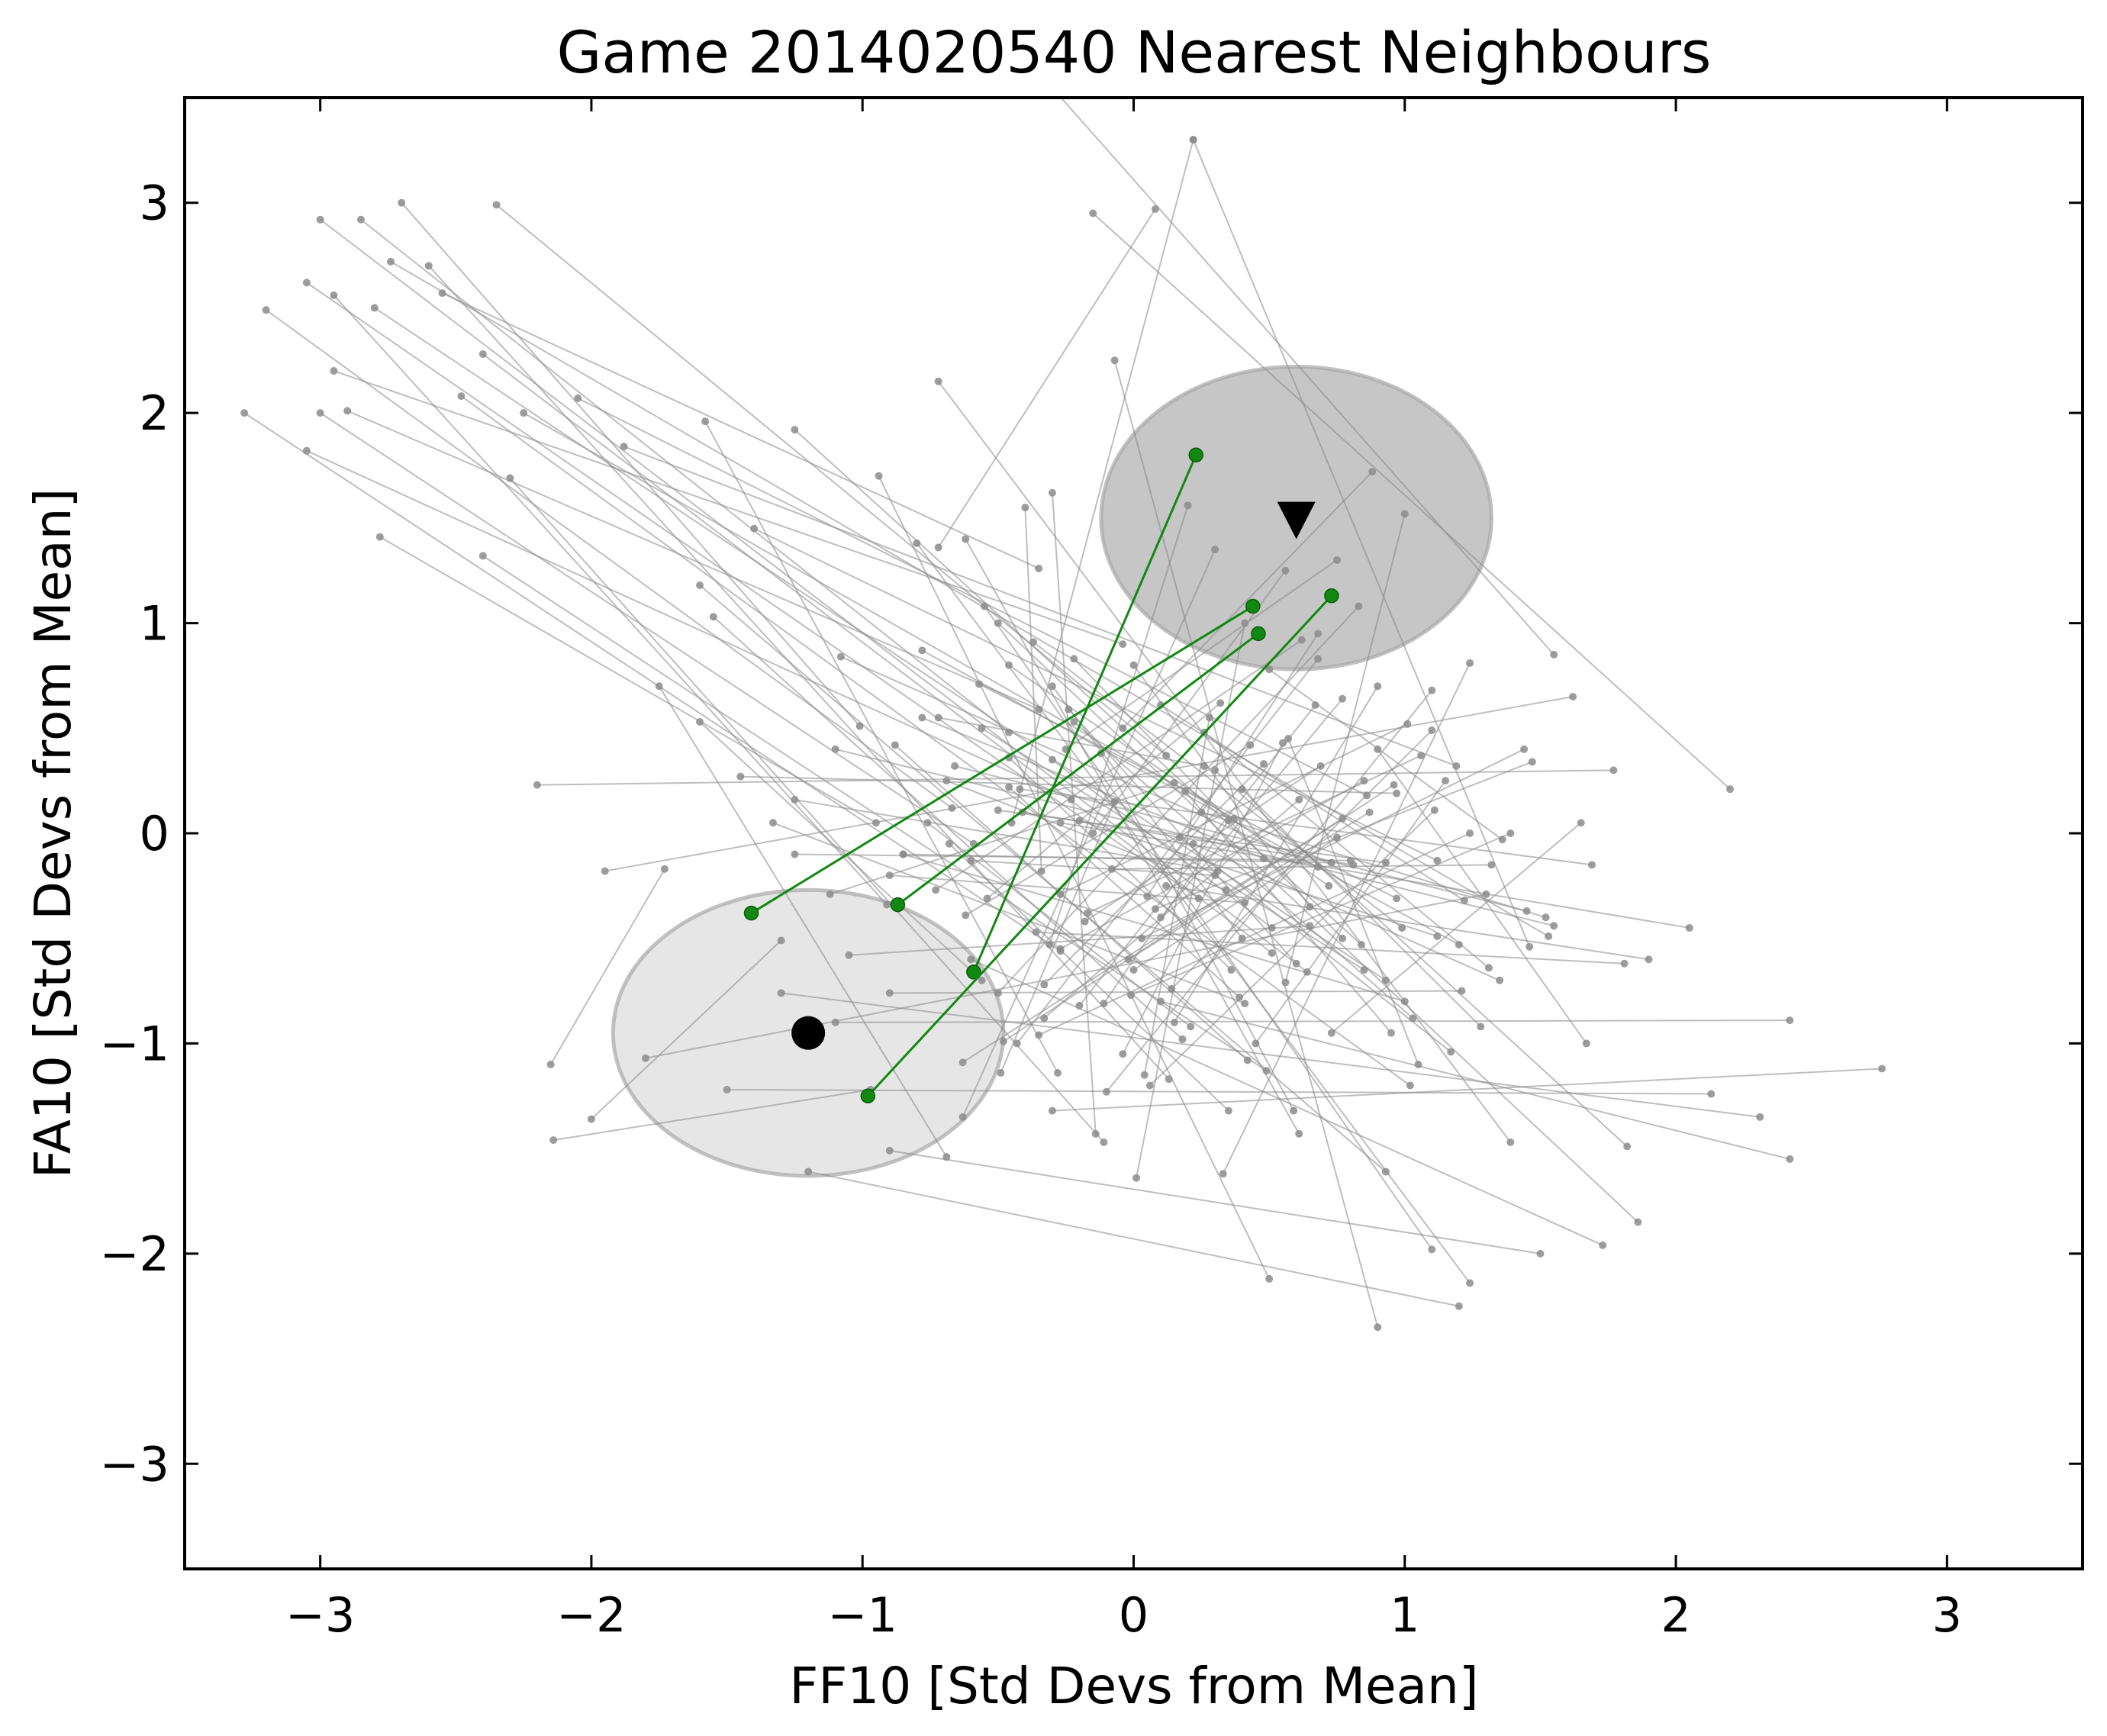  What do you see at coordinates (949, 844) in the screenshot?
I see `background-point-85a` at bounding box center [949, 844].